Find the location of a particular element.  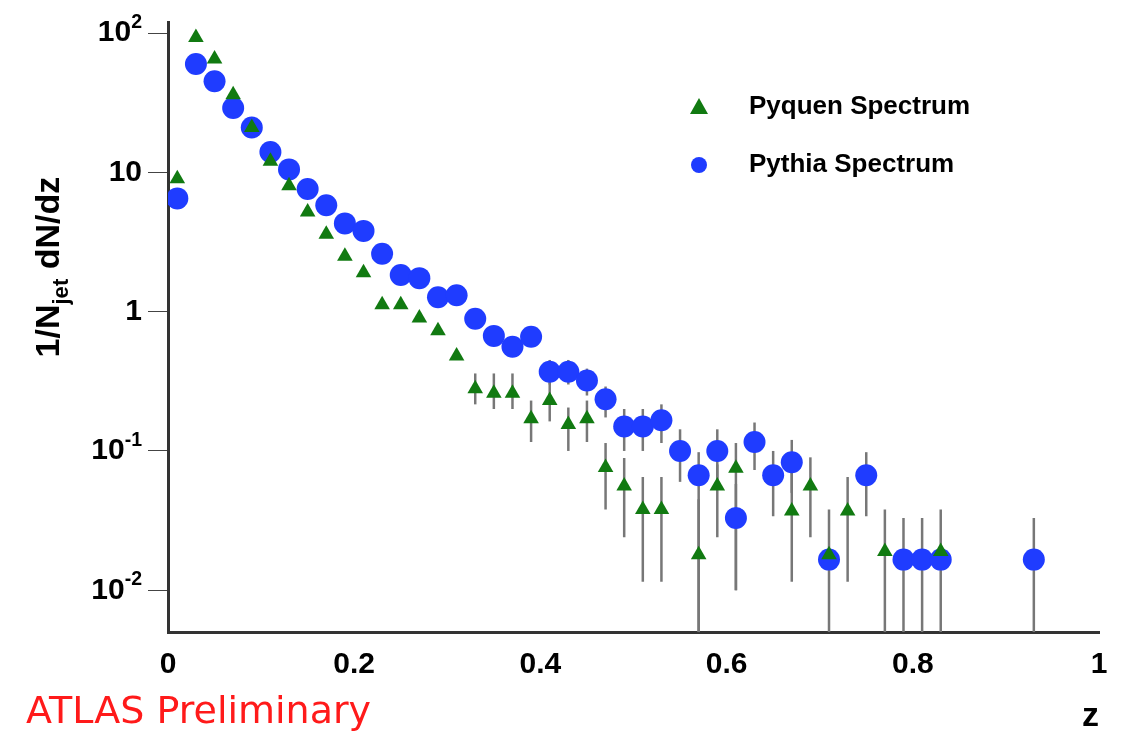

text: ATLAS Preliminary is located at coordinates (199, 710).